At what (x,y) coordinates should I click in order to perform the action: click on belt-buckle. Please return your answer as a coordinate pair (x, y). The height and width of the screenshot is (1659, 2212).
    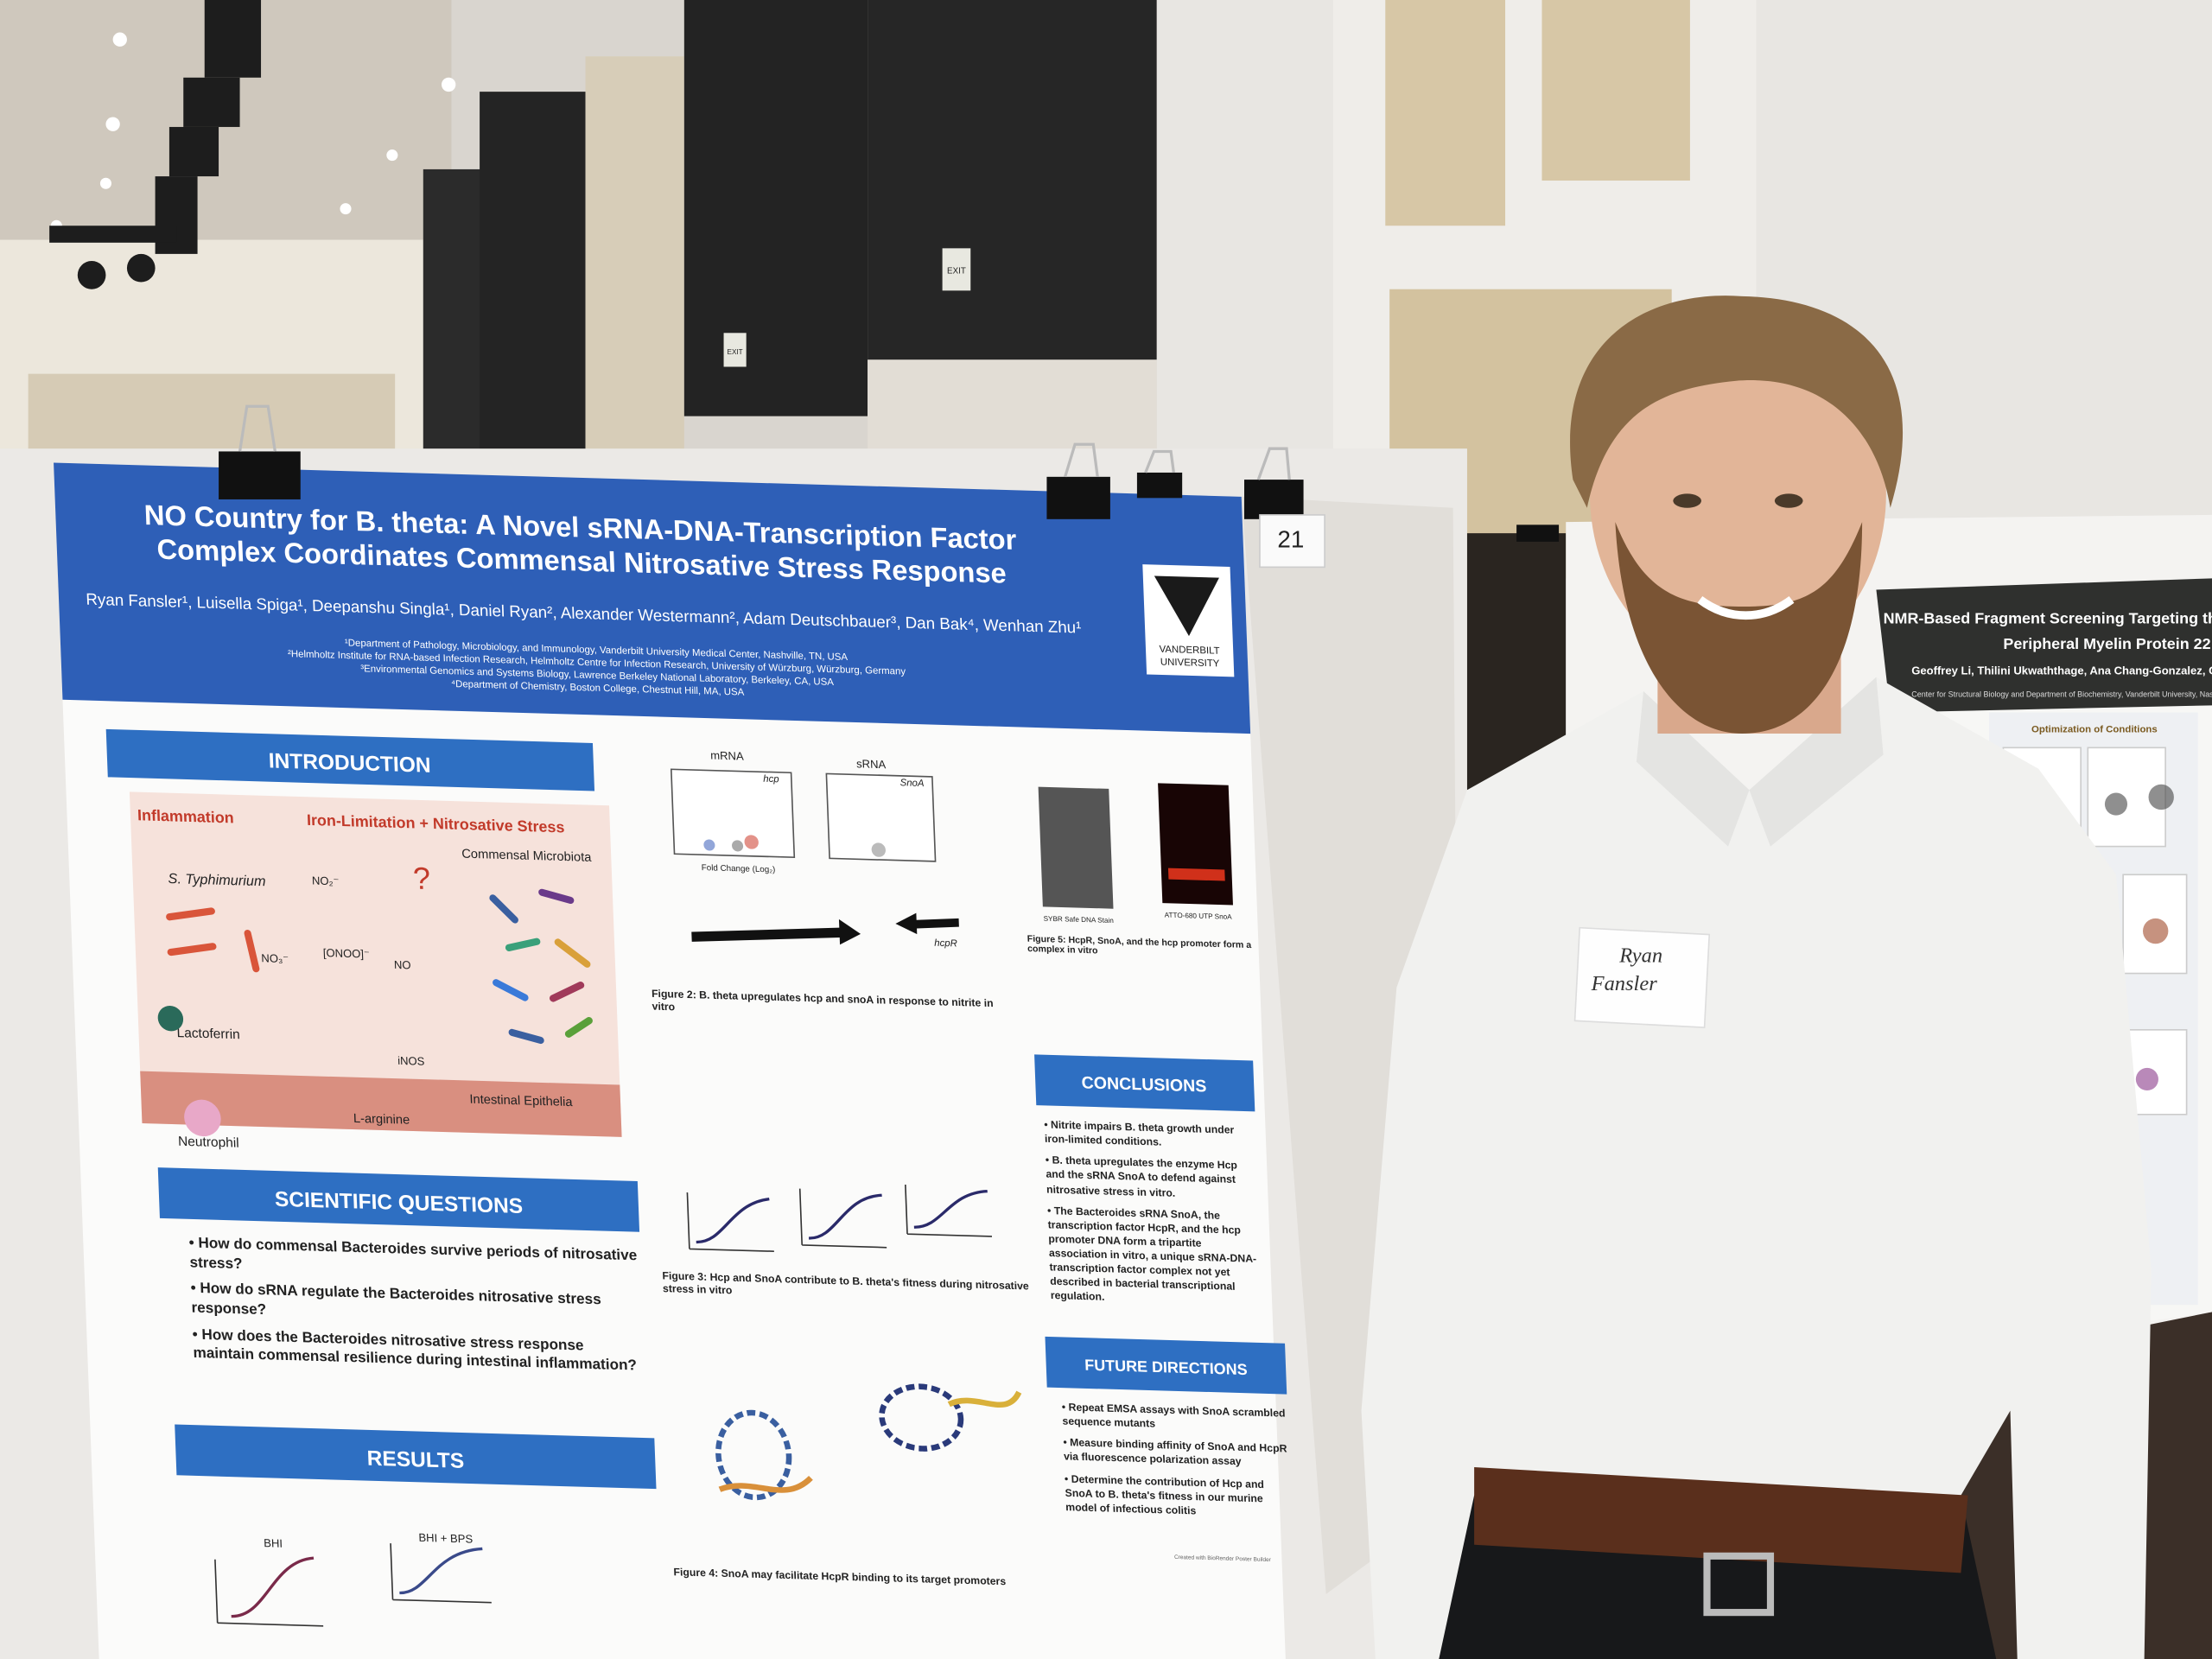
    Looking at the image, I should click on (1739, 1584).